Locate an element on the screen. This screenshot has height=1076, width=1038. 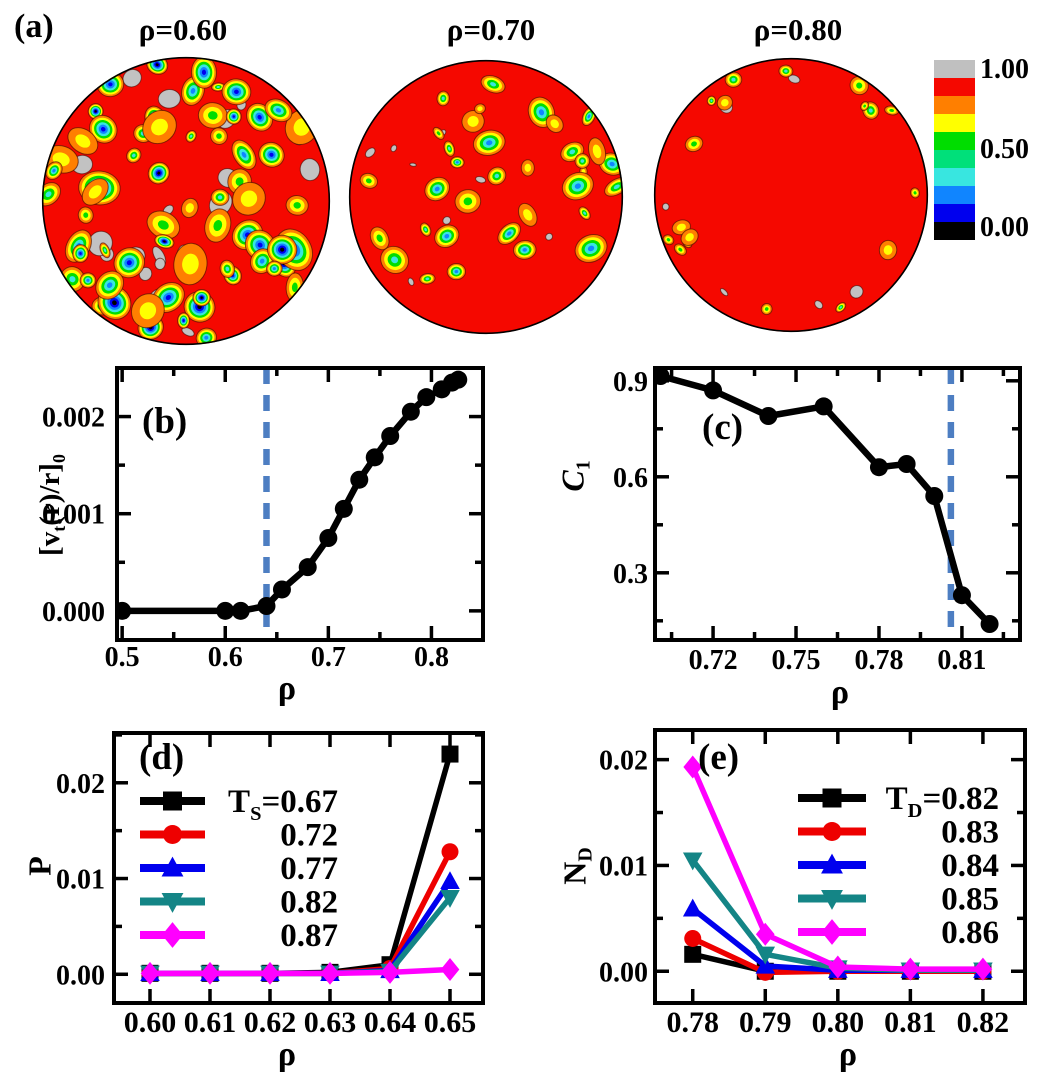
panel-e-xlabel: ρ is located at coordinates (848, 1054).